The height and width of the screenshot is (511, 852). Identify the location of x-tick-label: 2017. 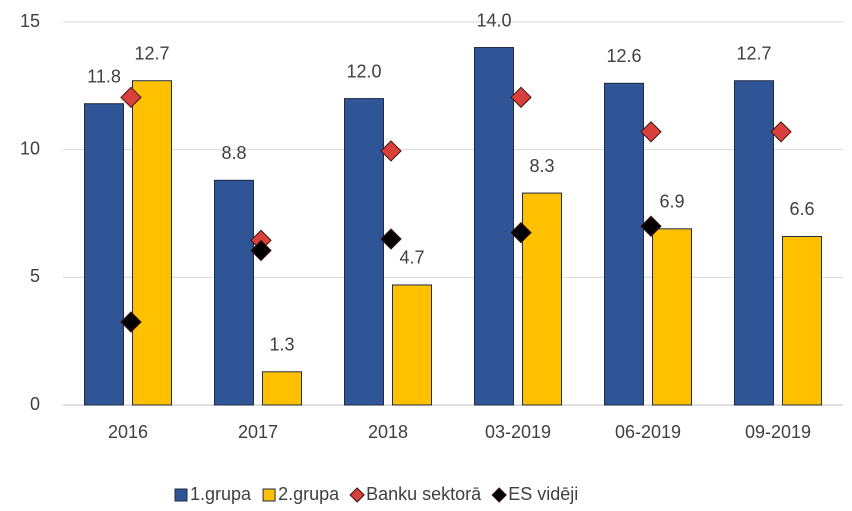
(258, 432).